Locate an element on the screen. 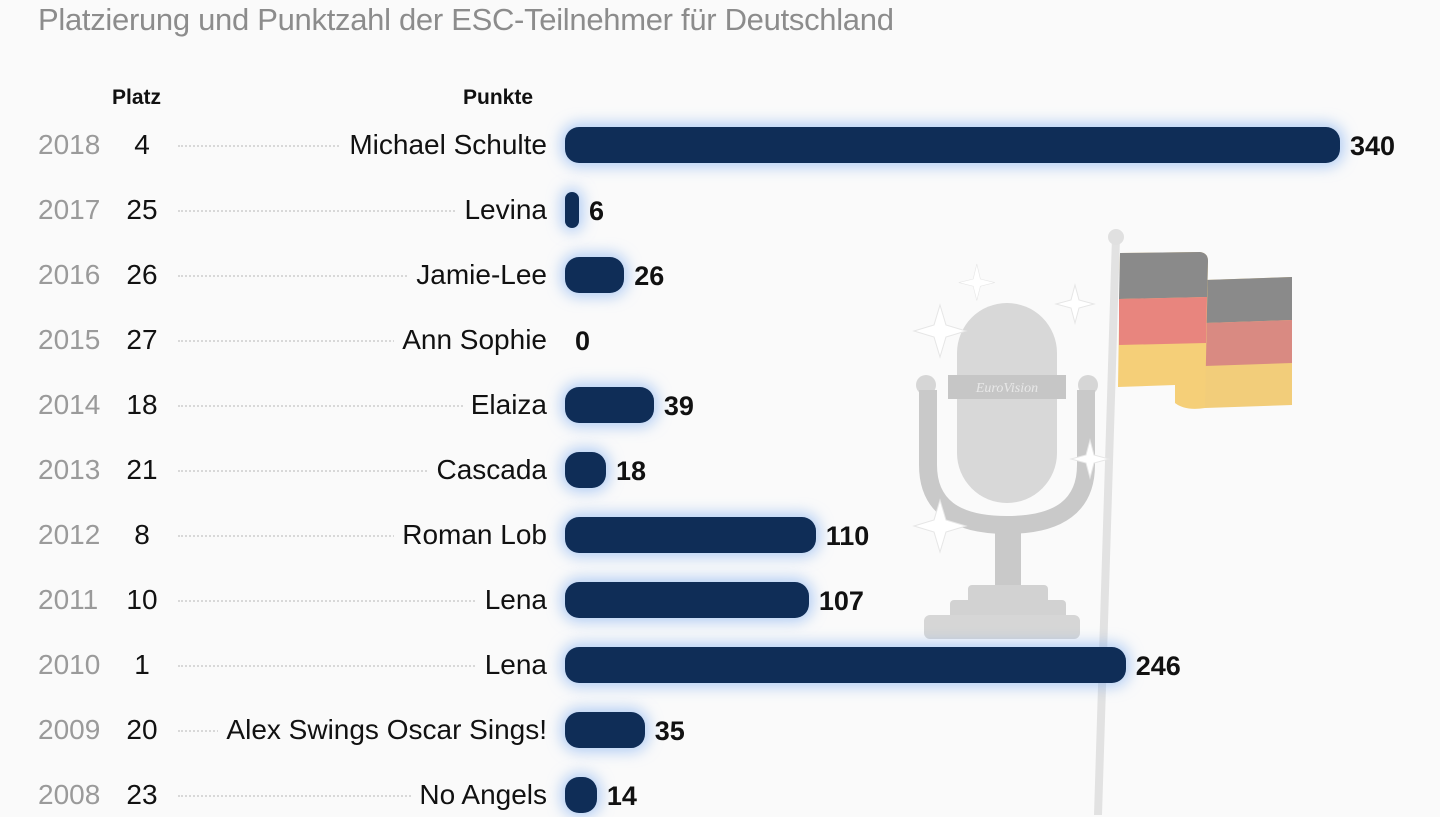  place-value: 26 is located at coordinates (142, 274).